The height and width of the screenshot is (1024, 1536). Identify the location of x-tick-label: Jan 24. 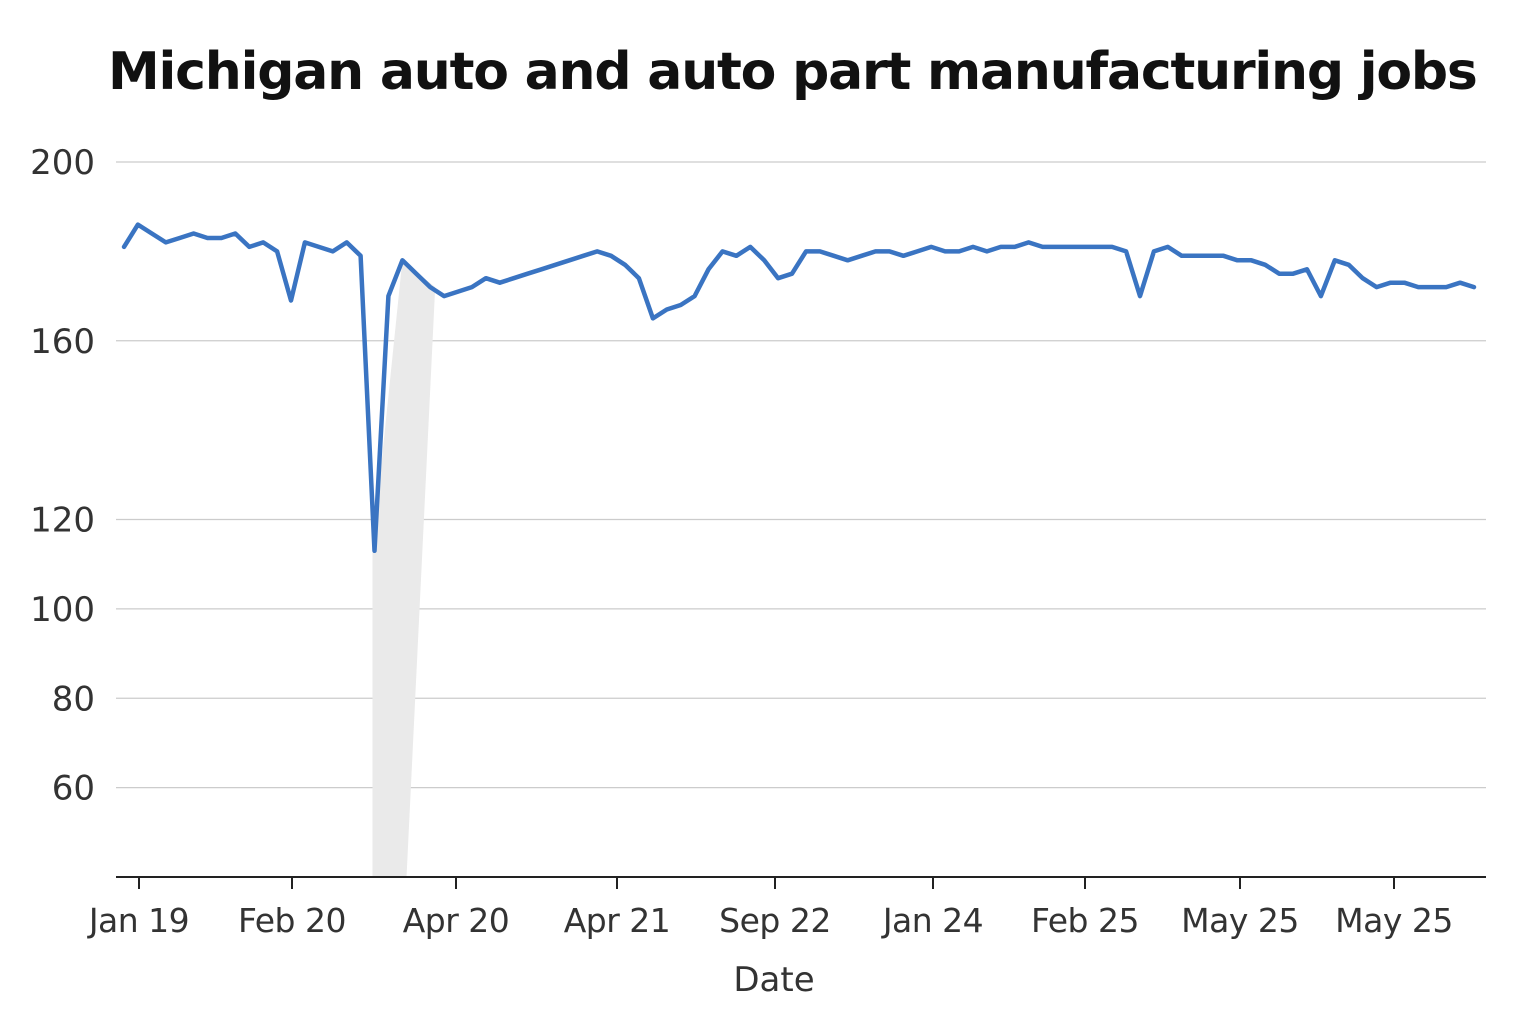
(932, 920).